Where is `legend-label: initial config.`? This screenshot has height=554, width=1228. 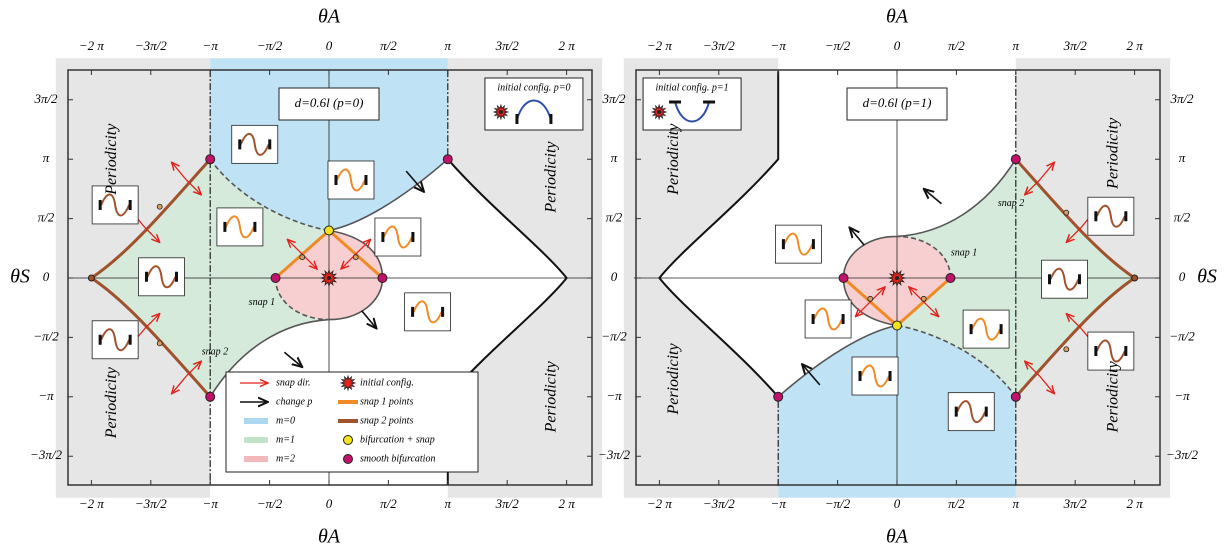
legend-label: initial config. is located at coordinates (387, 382).